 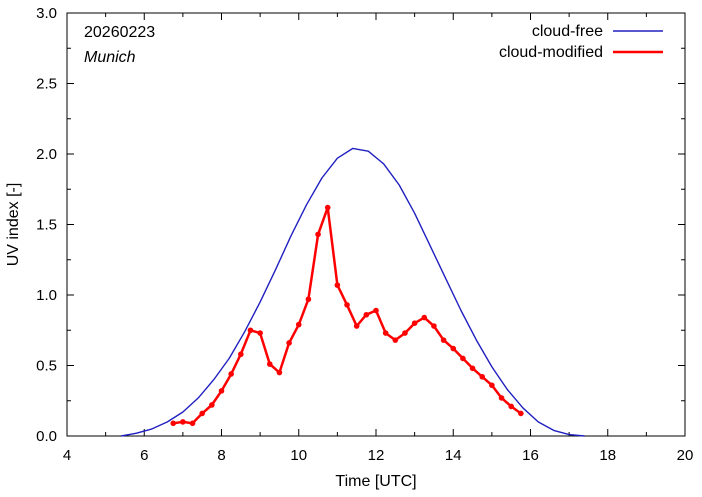 What do you see at coordinates (46, 295) in the screenshot?
I see `y-tick-label: 1.0` at bounding box center [46, 295].